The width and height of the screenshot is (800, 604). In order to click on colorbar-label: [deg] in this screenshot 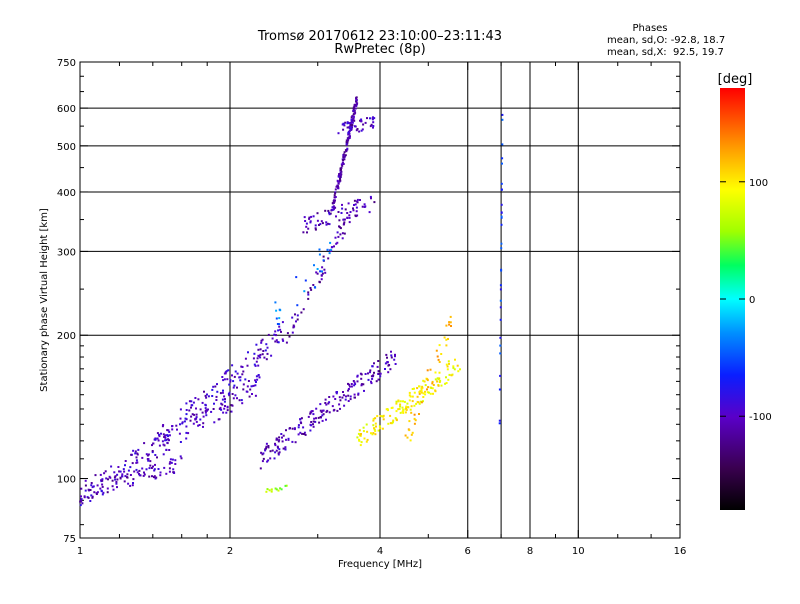, I will do `click(735, 79)`.